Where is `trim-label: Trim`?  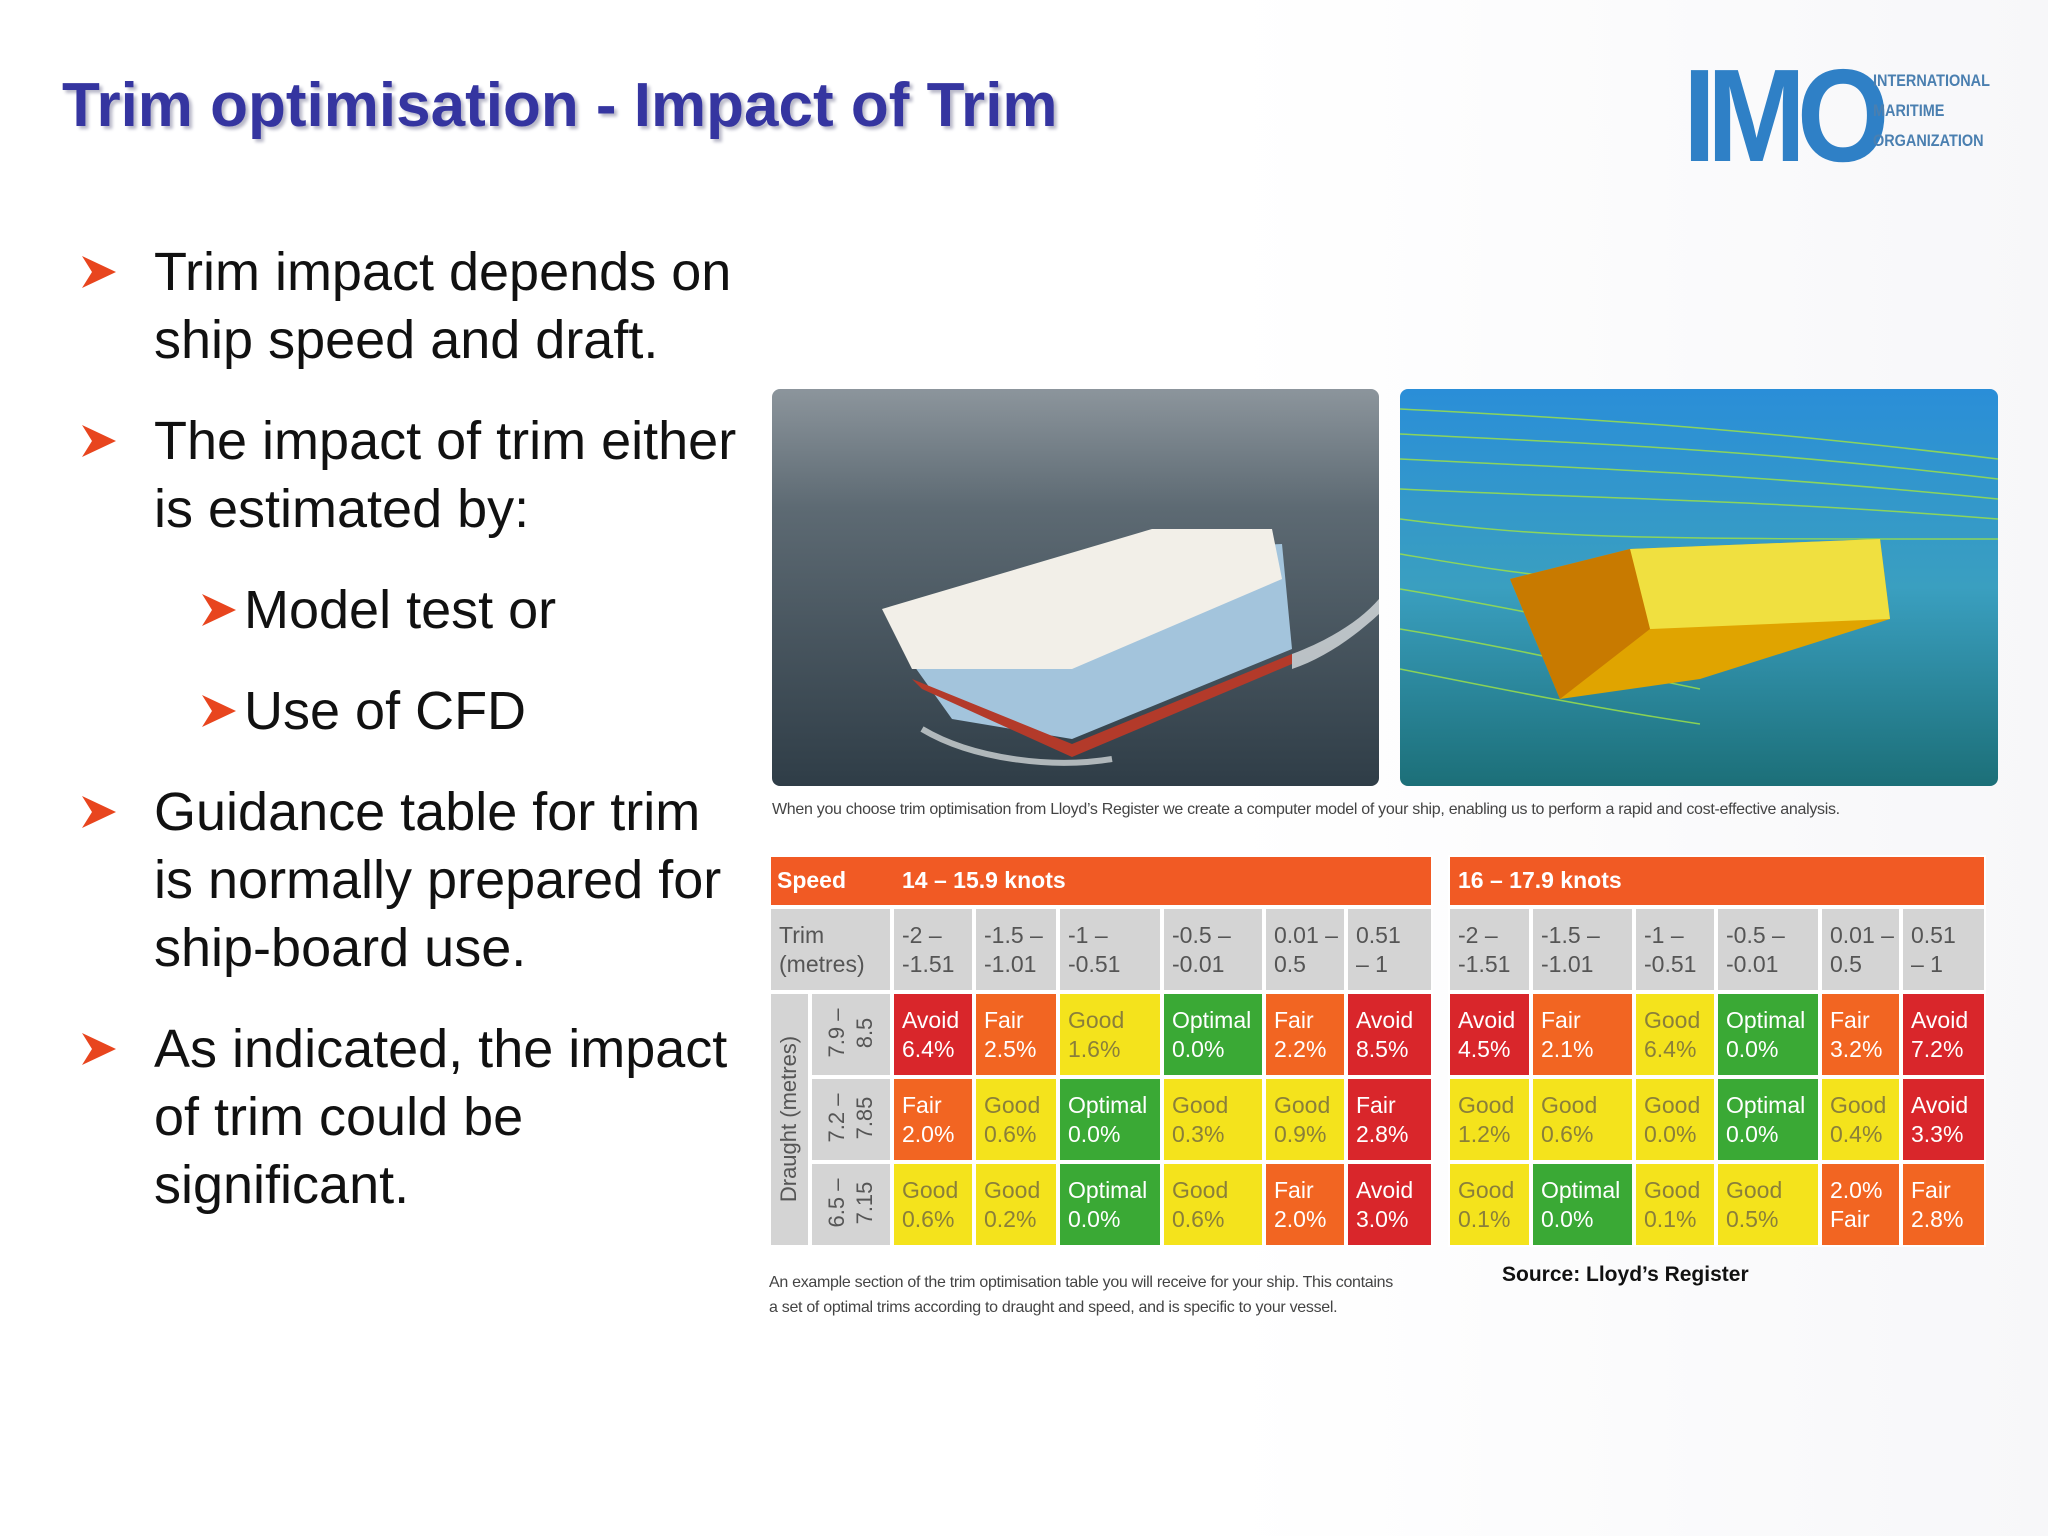
trim-label: Trim is located at coordinates (802, 935).